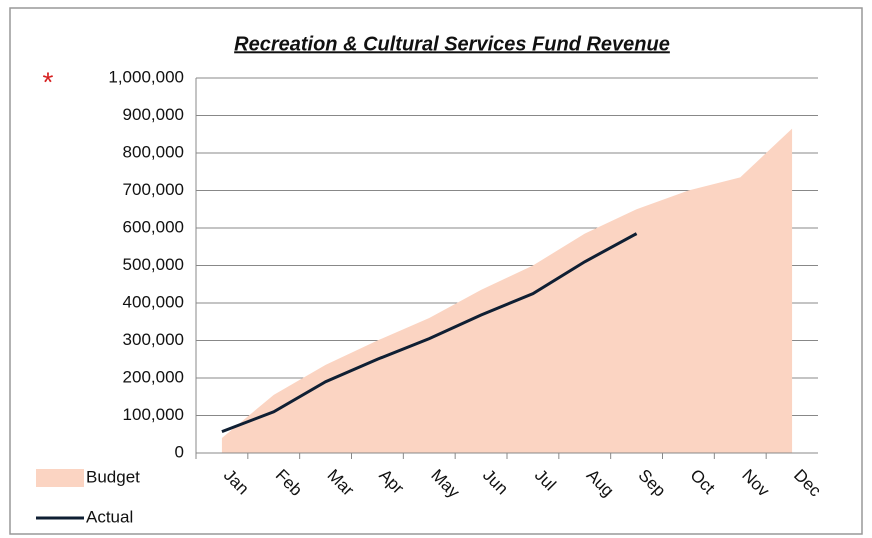 Image resolution: width=872 pixels, height=538 pixels. Describe the element at coordinates (146, 76) in the screenshot. I see `y-tick-label: 1,000,000` at that location.